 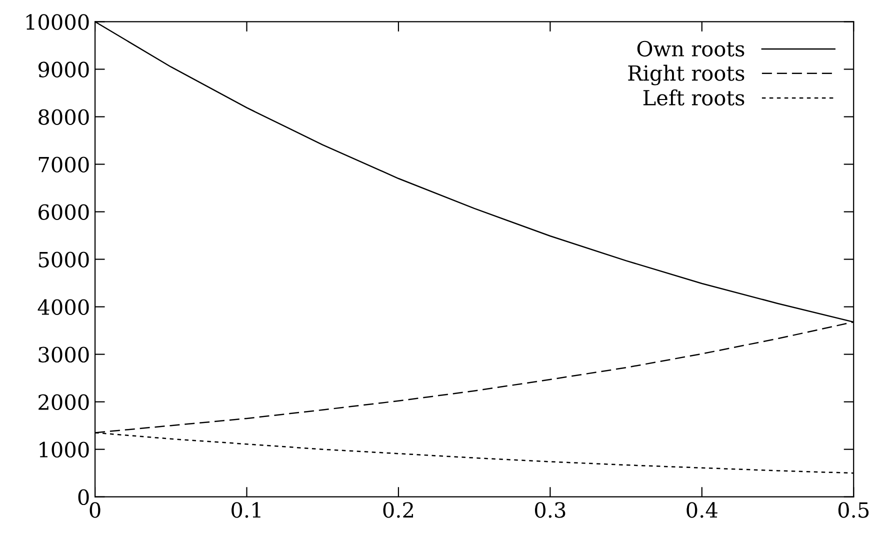 I want to click on y-tick-label: 2000, so click(x=63, y=402).